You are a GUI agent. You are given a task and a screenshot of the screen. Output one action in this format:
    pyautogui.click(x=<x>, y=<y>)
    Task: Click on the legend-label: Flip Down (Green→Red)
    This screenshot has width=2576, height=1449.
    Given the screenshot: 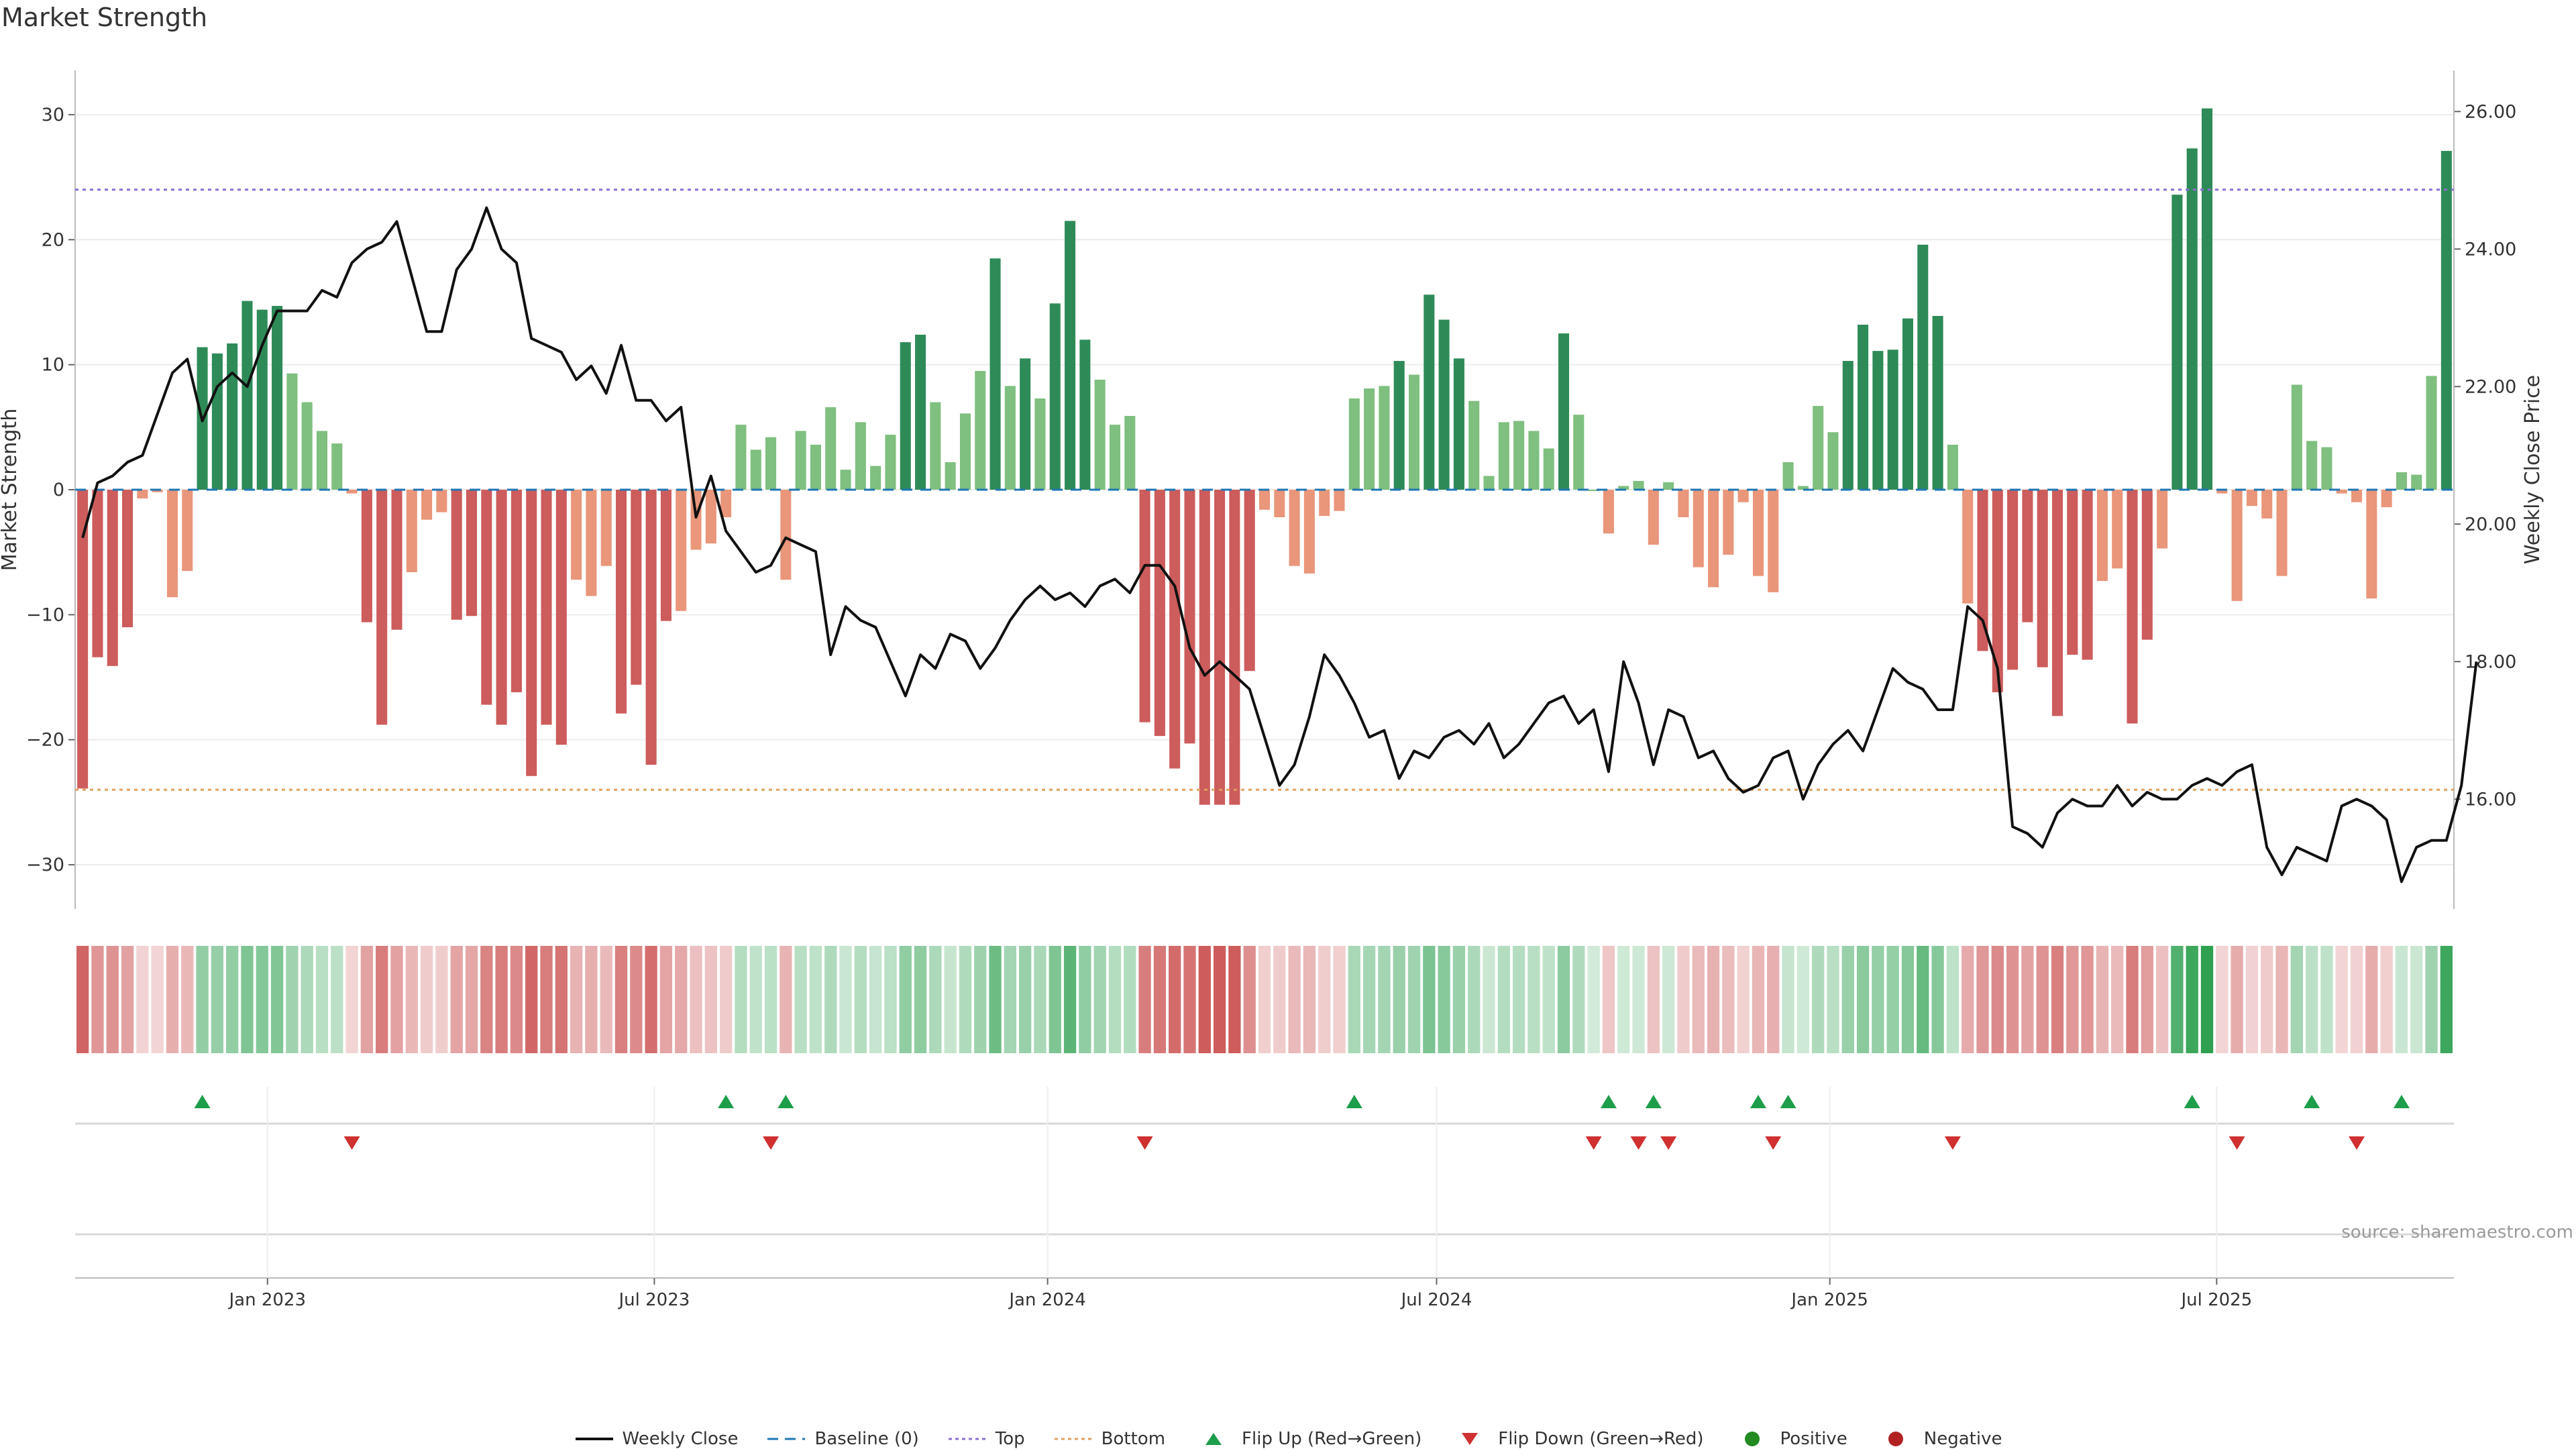 What is the action you would take?
    pyautogui.click(x=1601, y=1439)
    